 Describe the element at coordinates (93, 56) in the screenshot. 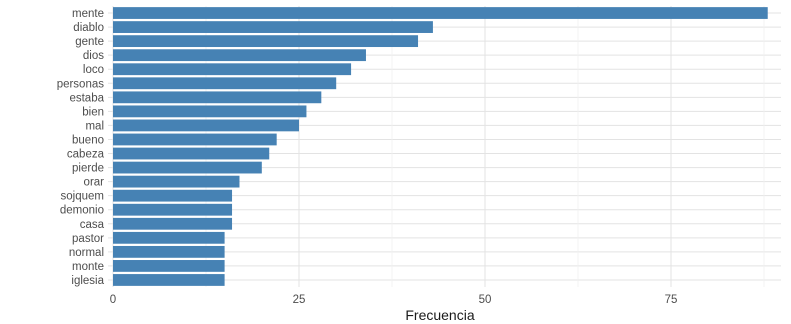

I see `y-tick-label-dios: dios` at that location.